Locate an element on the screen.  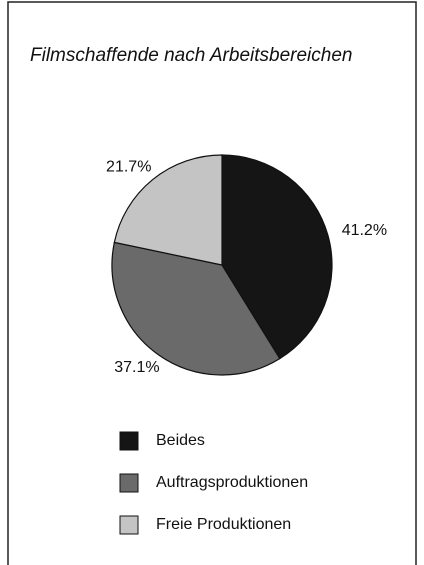
legend-label: Freie Produktionen is located at coordinates (223, 524).